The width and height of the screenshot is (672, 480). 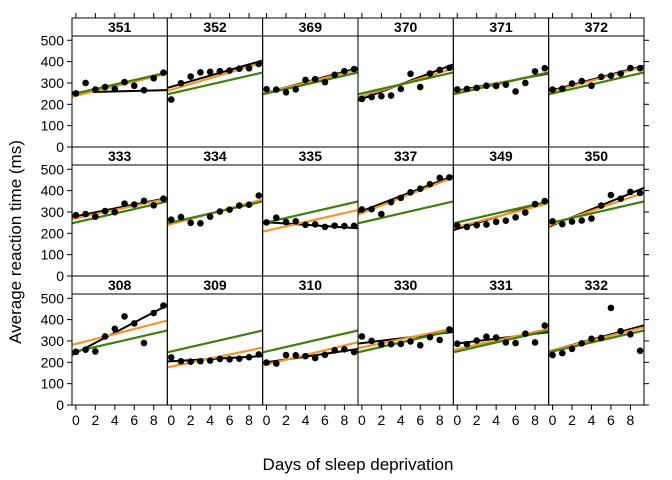 What do you see at coordinates (53, 169) in the screenshot?
I see `y-tick-label: 500` at bounding box center [53, 169].